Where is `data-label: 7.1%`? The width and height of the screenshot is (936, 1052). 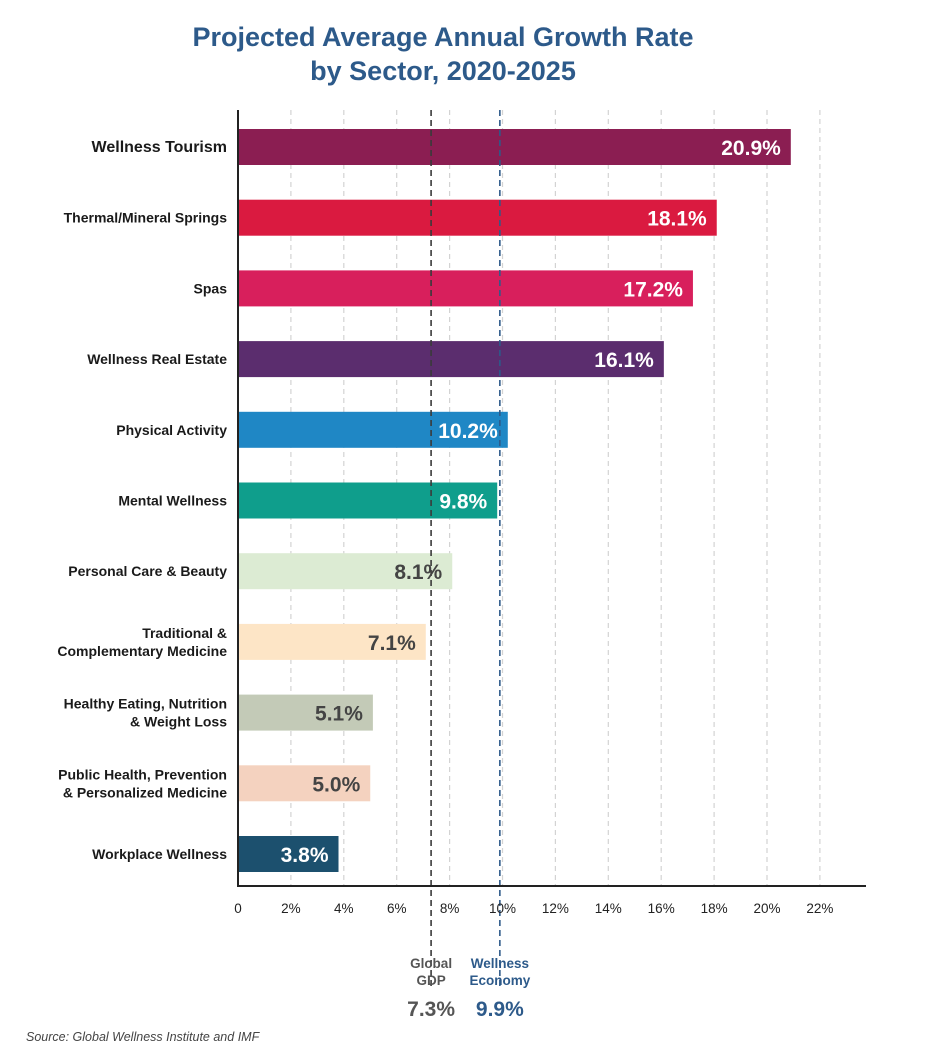 data-label: 7.1% is located at coordinates (392, 643).